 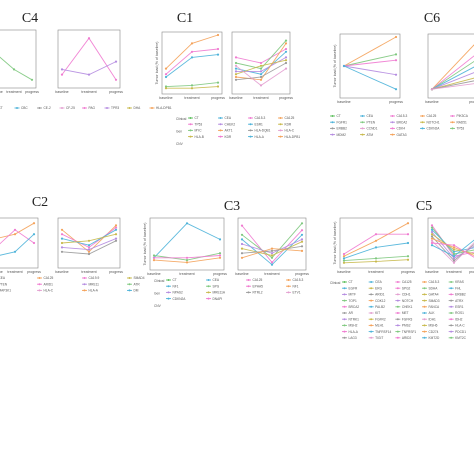 I want to click on panel-c5-legend-item: ERBB2, so click(x=457, y=295).